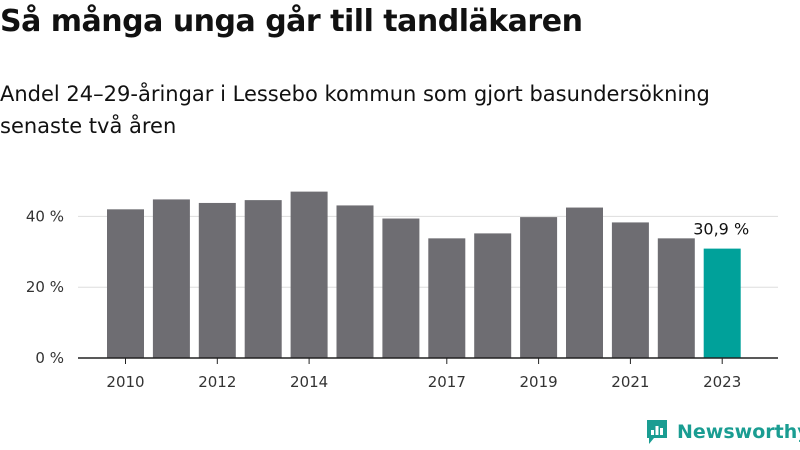  Describe the element at coordinates (309, 382) in the screenshot. I see `x-tick-label: 2014` at that location.